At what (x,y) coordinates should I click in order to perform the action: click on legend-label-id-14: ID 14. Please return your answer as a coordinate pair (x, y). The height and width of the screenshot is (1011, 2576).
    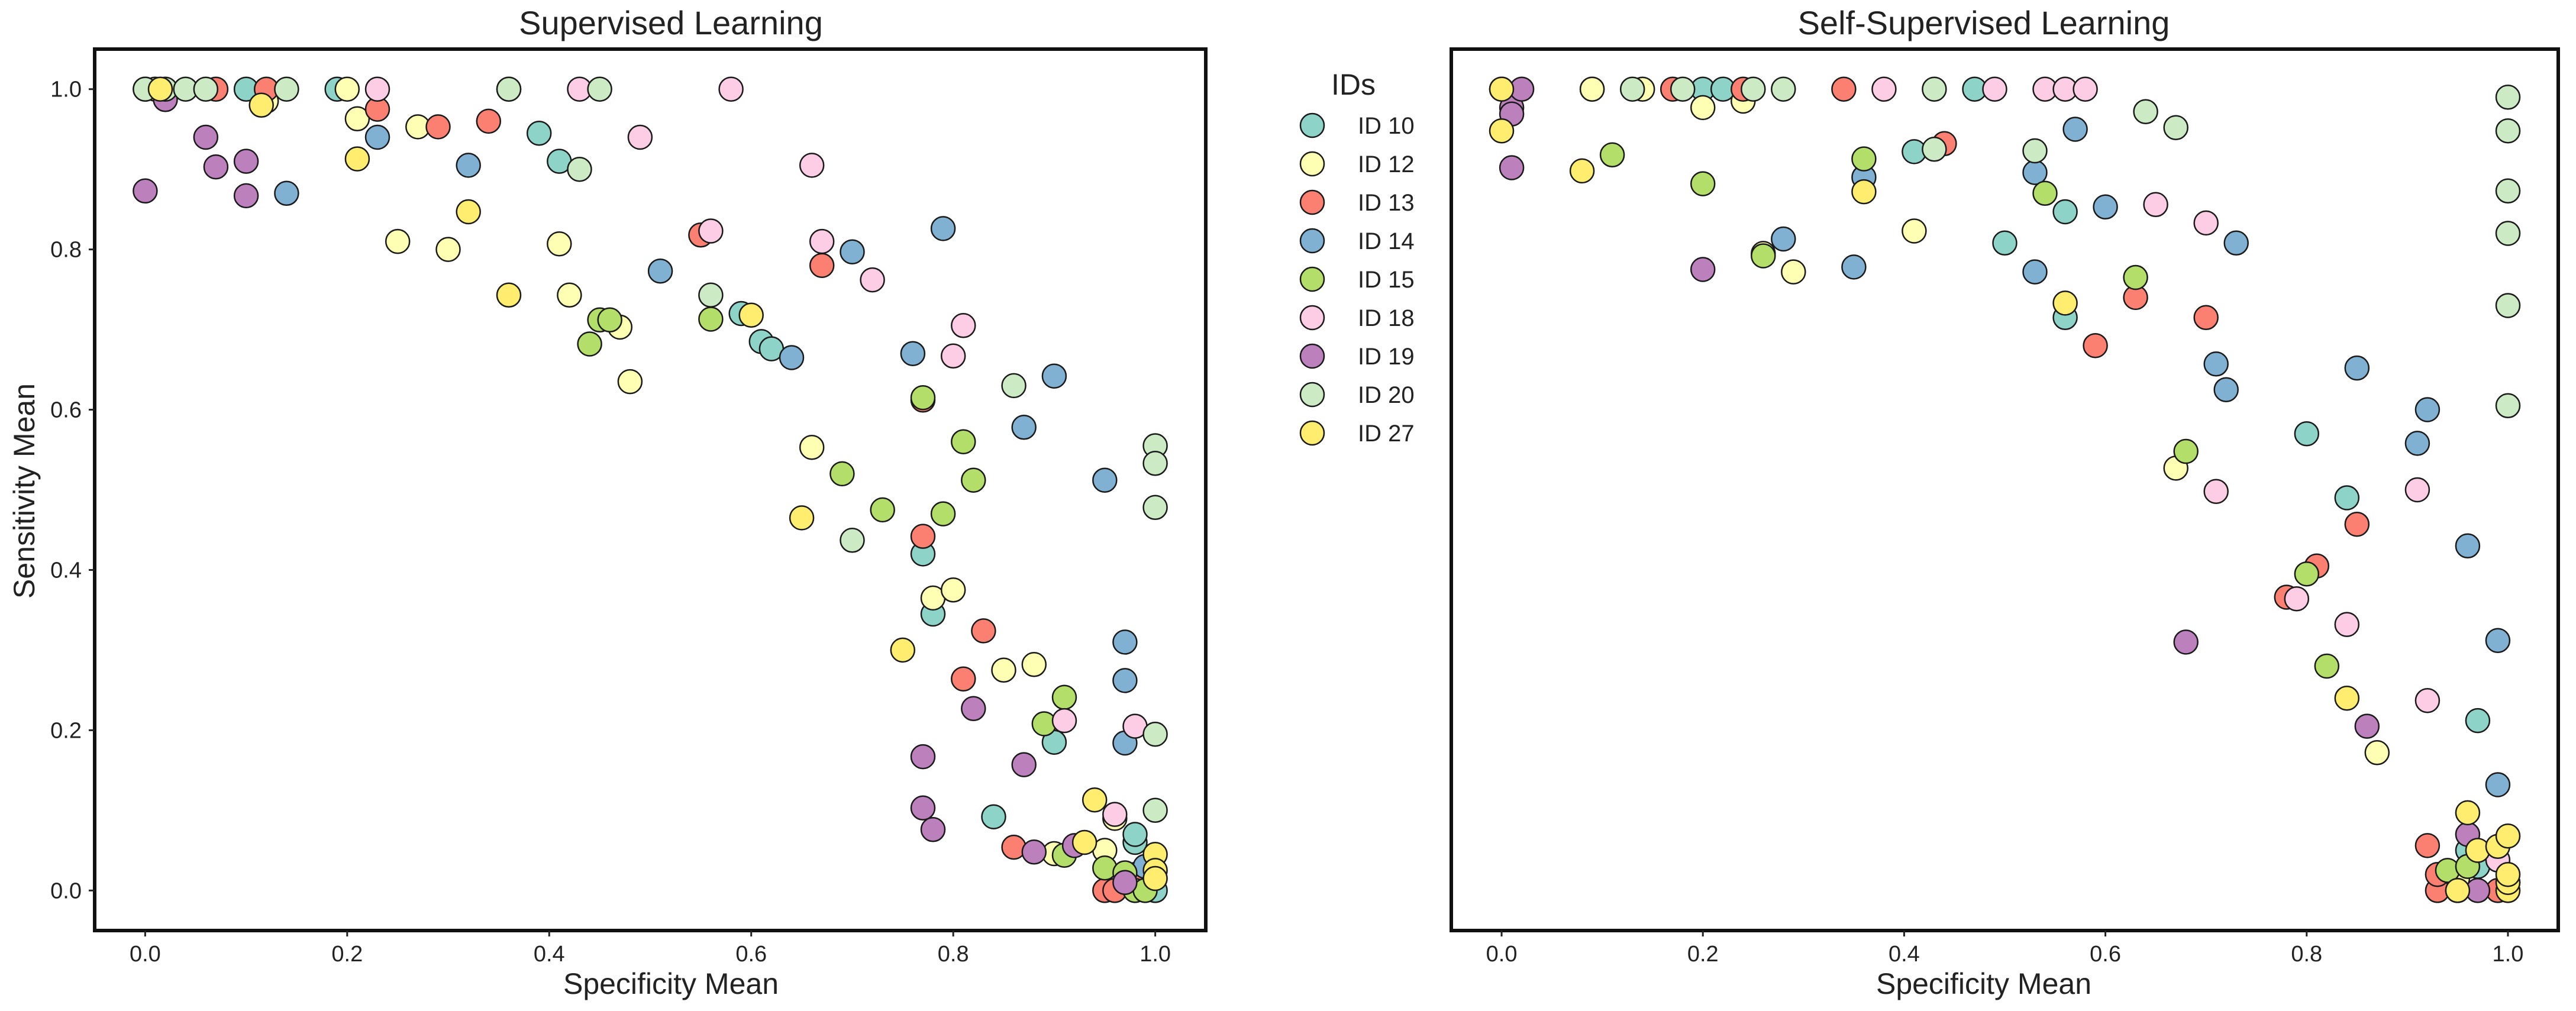
    Looking at the image, I should click on (1386, 241).